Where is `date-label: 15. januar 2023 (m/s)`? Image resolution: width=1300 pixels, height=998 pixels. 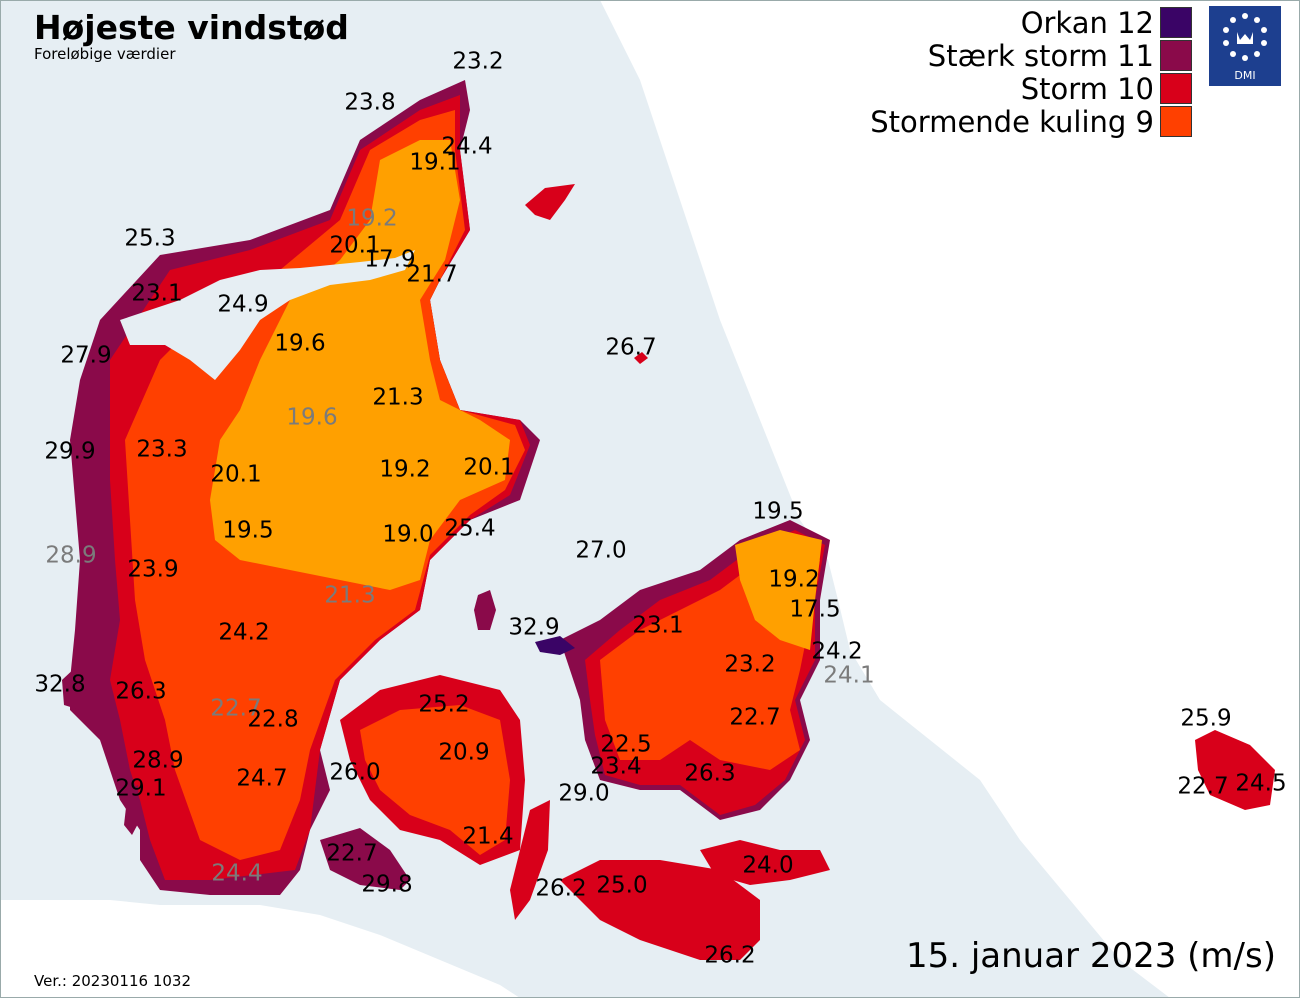 date-label: 15. januar 2023 (m/s) is located at coordinates (1090, 956).